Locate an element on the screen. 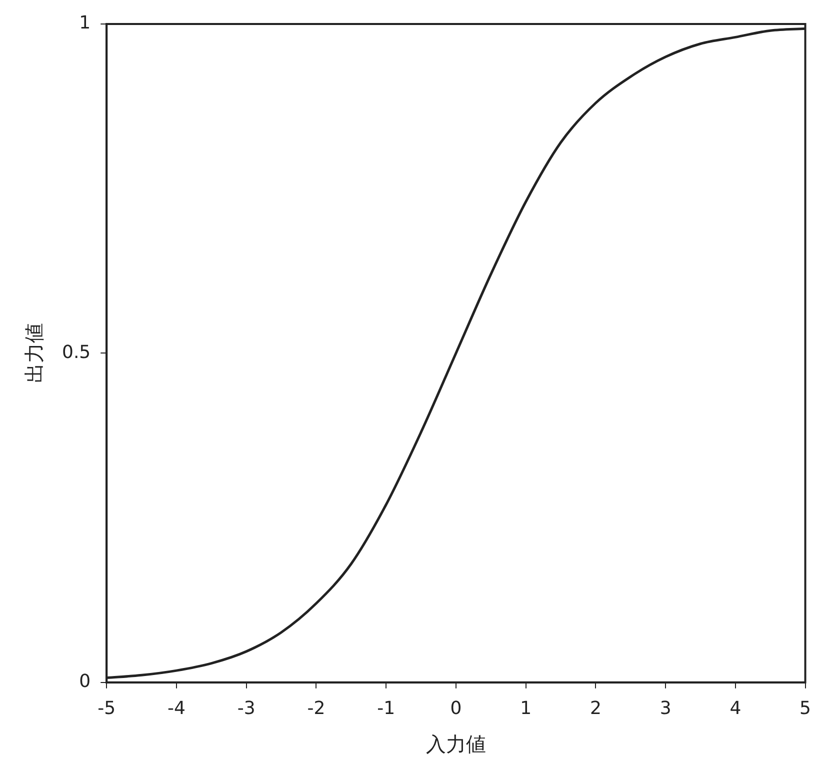 Image resolution: width=821 pixels, height=766 pixels. x-tick-label: 0 is located at coordinates (456, 708).